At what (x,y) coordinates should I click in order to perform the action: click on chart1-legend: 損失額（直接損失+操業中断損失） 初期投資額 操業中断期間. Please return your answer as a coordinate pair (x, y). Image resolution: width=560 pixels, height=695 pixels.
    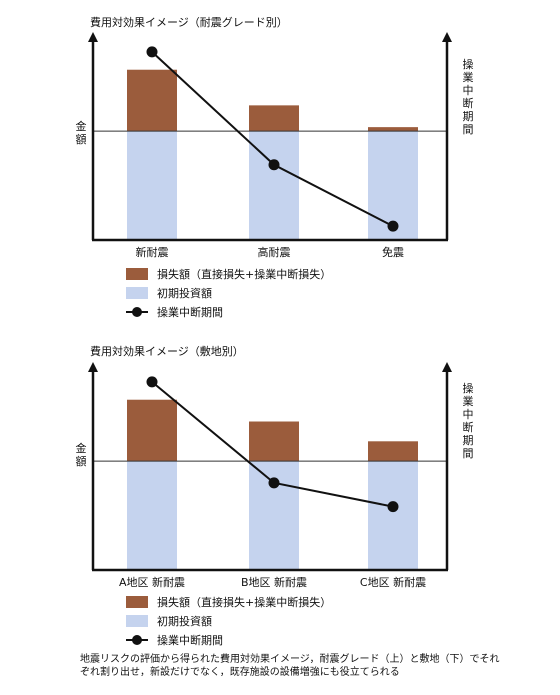
    Looking at the image, I should click on (228, 292).